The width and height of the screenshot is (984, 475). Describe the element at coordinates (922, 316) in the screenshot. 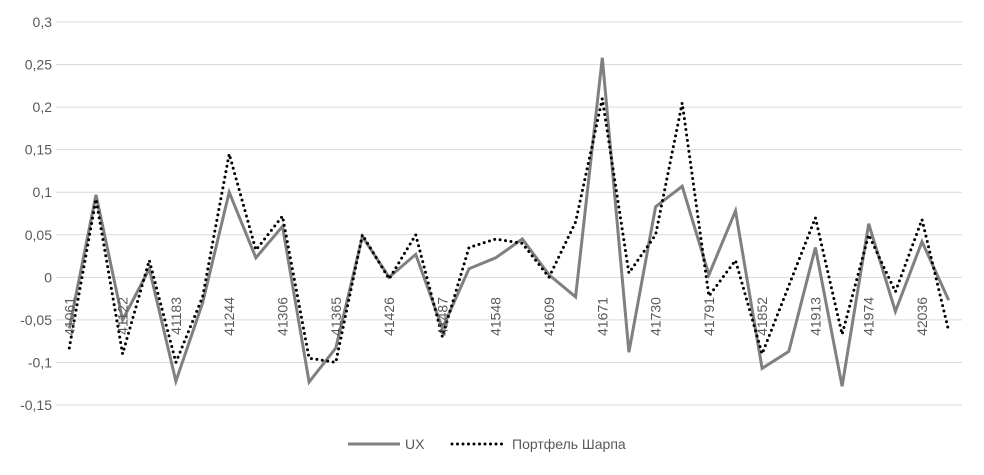

I see `x-tick-label: 42036` at that location.